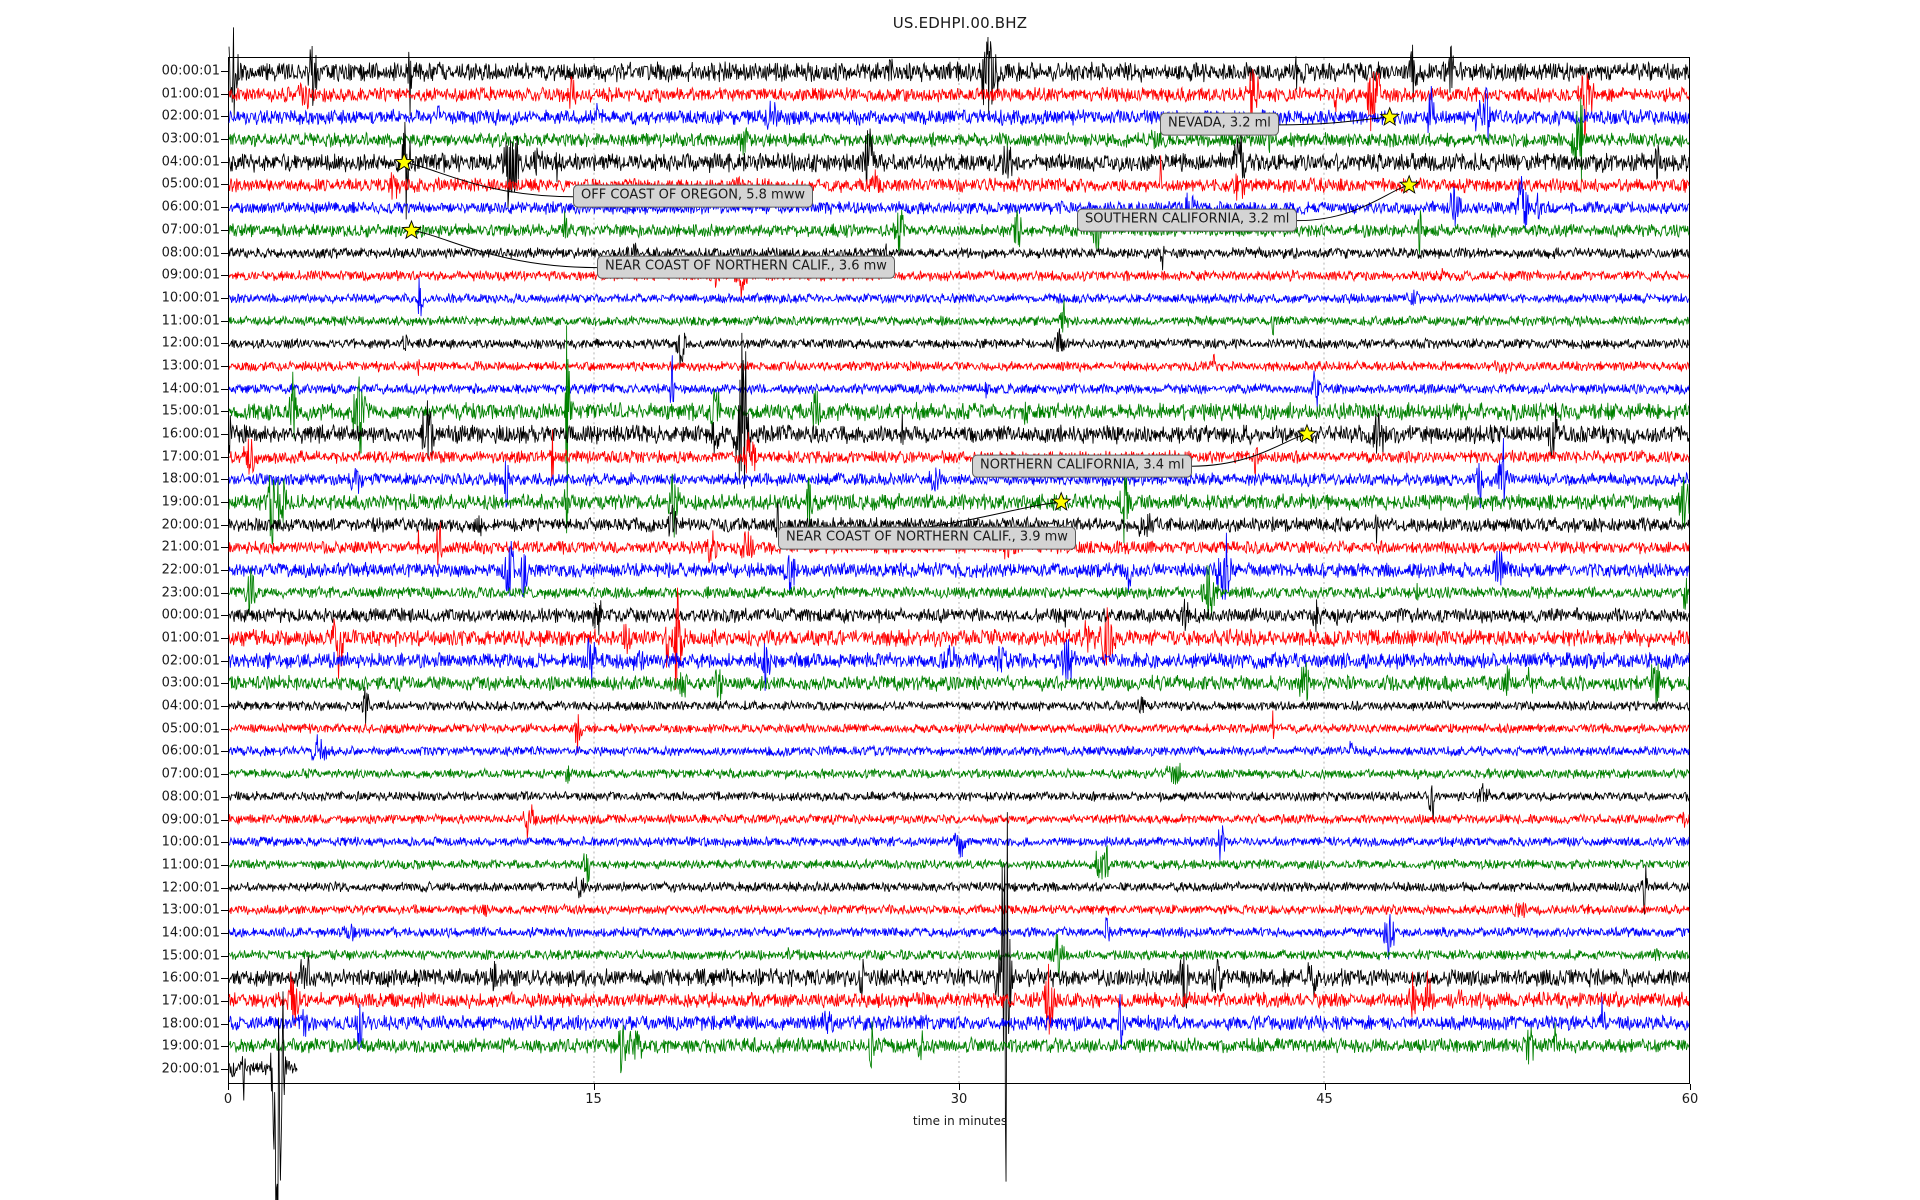 The width and height of the screenshot is (1920, 1200). Describe the element at coordinates (190, 389) in the screenshot. I see `y-tick-label: 14:00:01` at that location.